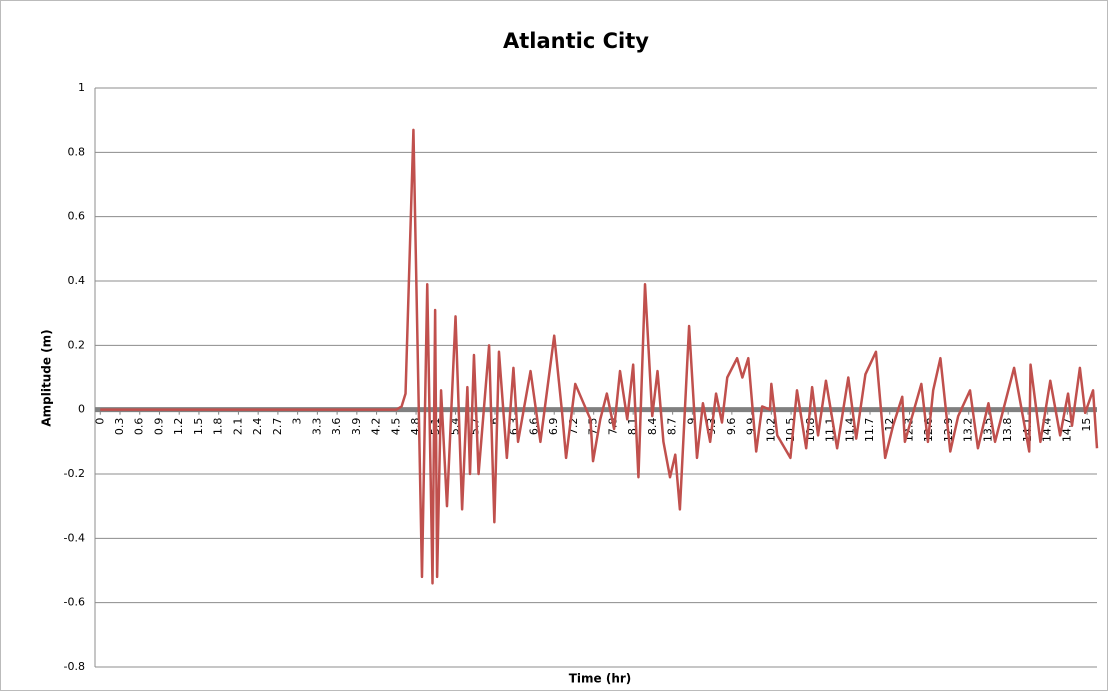 The image size is (1108, 691). Describe the element at coordinates (139, 427) in the screenshot. I see `x-tick-label: 0.6` at that location.